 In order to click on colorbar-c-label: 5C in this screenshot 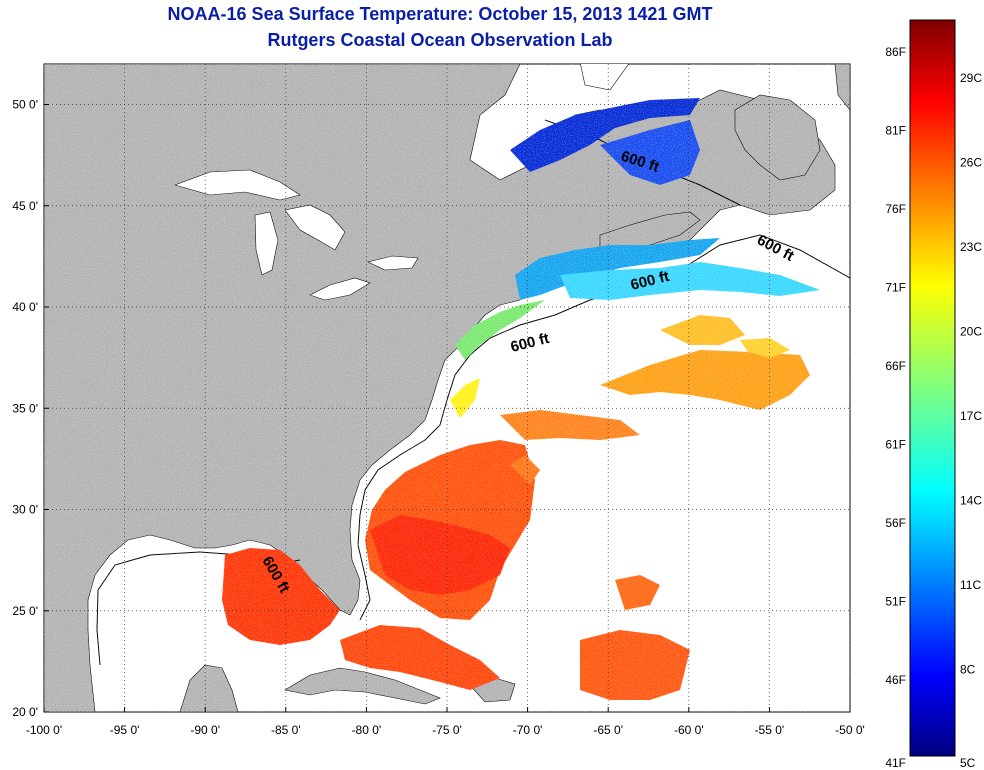, I will do `click(968, 763)`.